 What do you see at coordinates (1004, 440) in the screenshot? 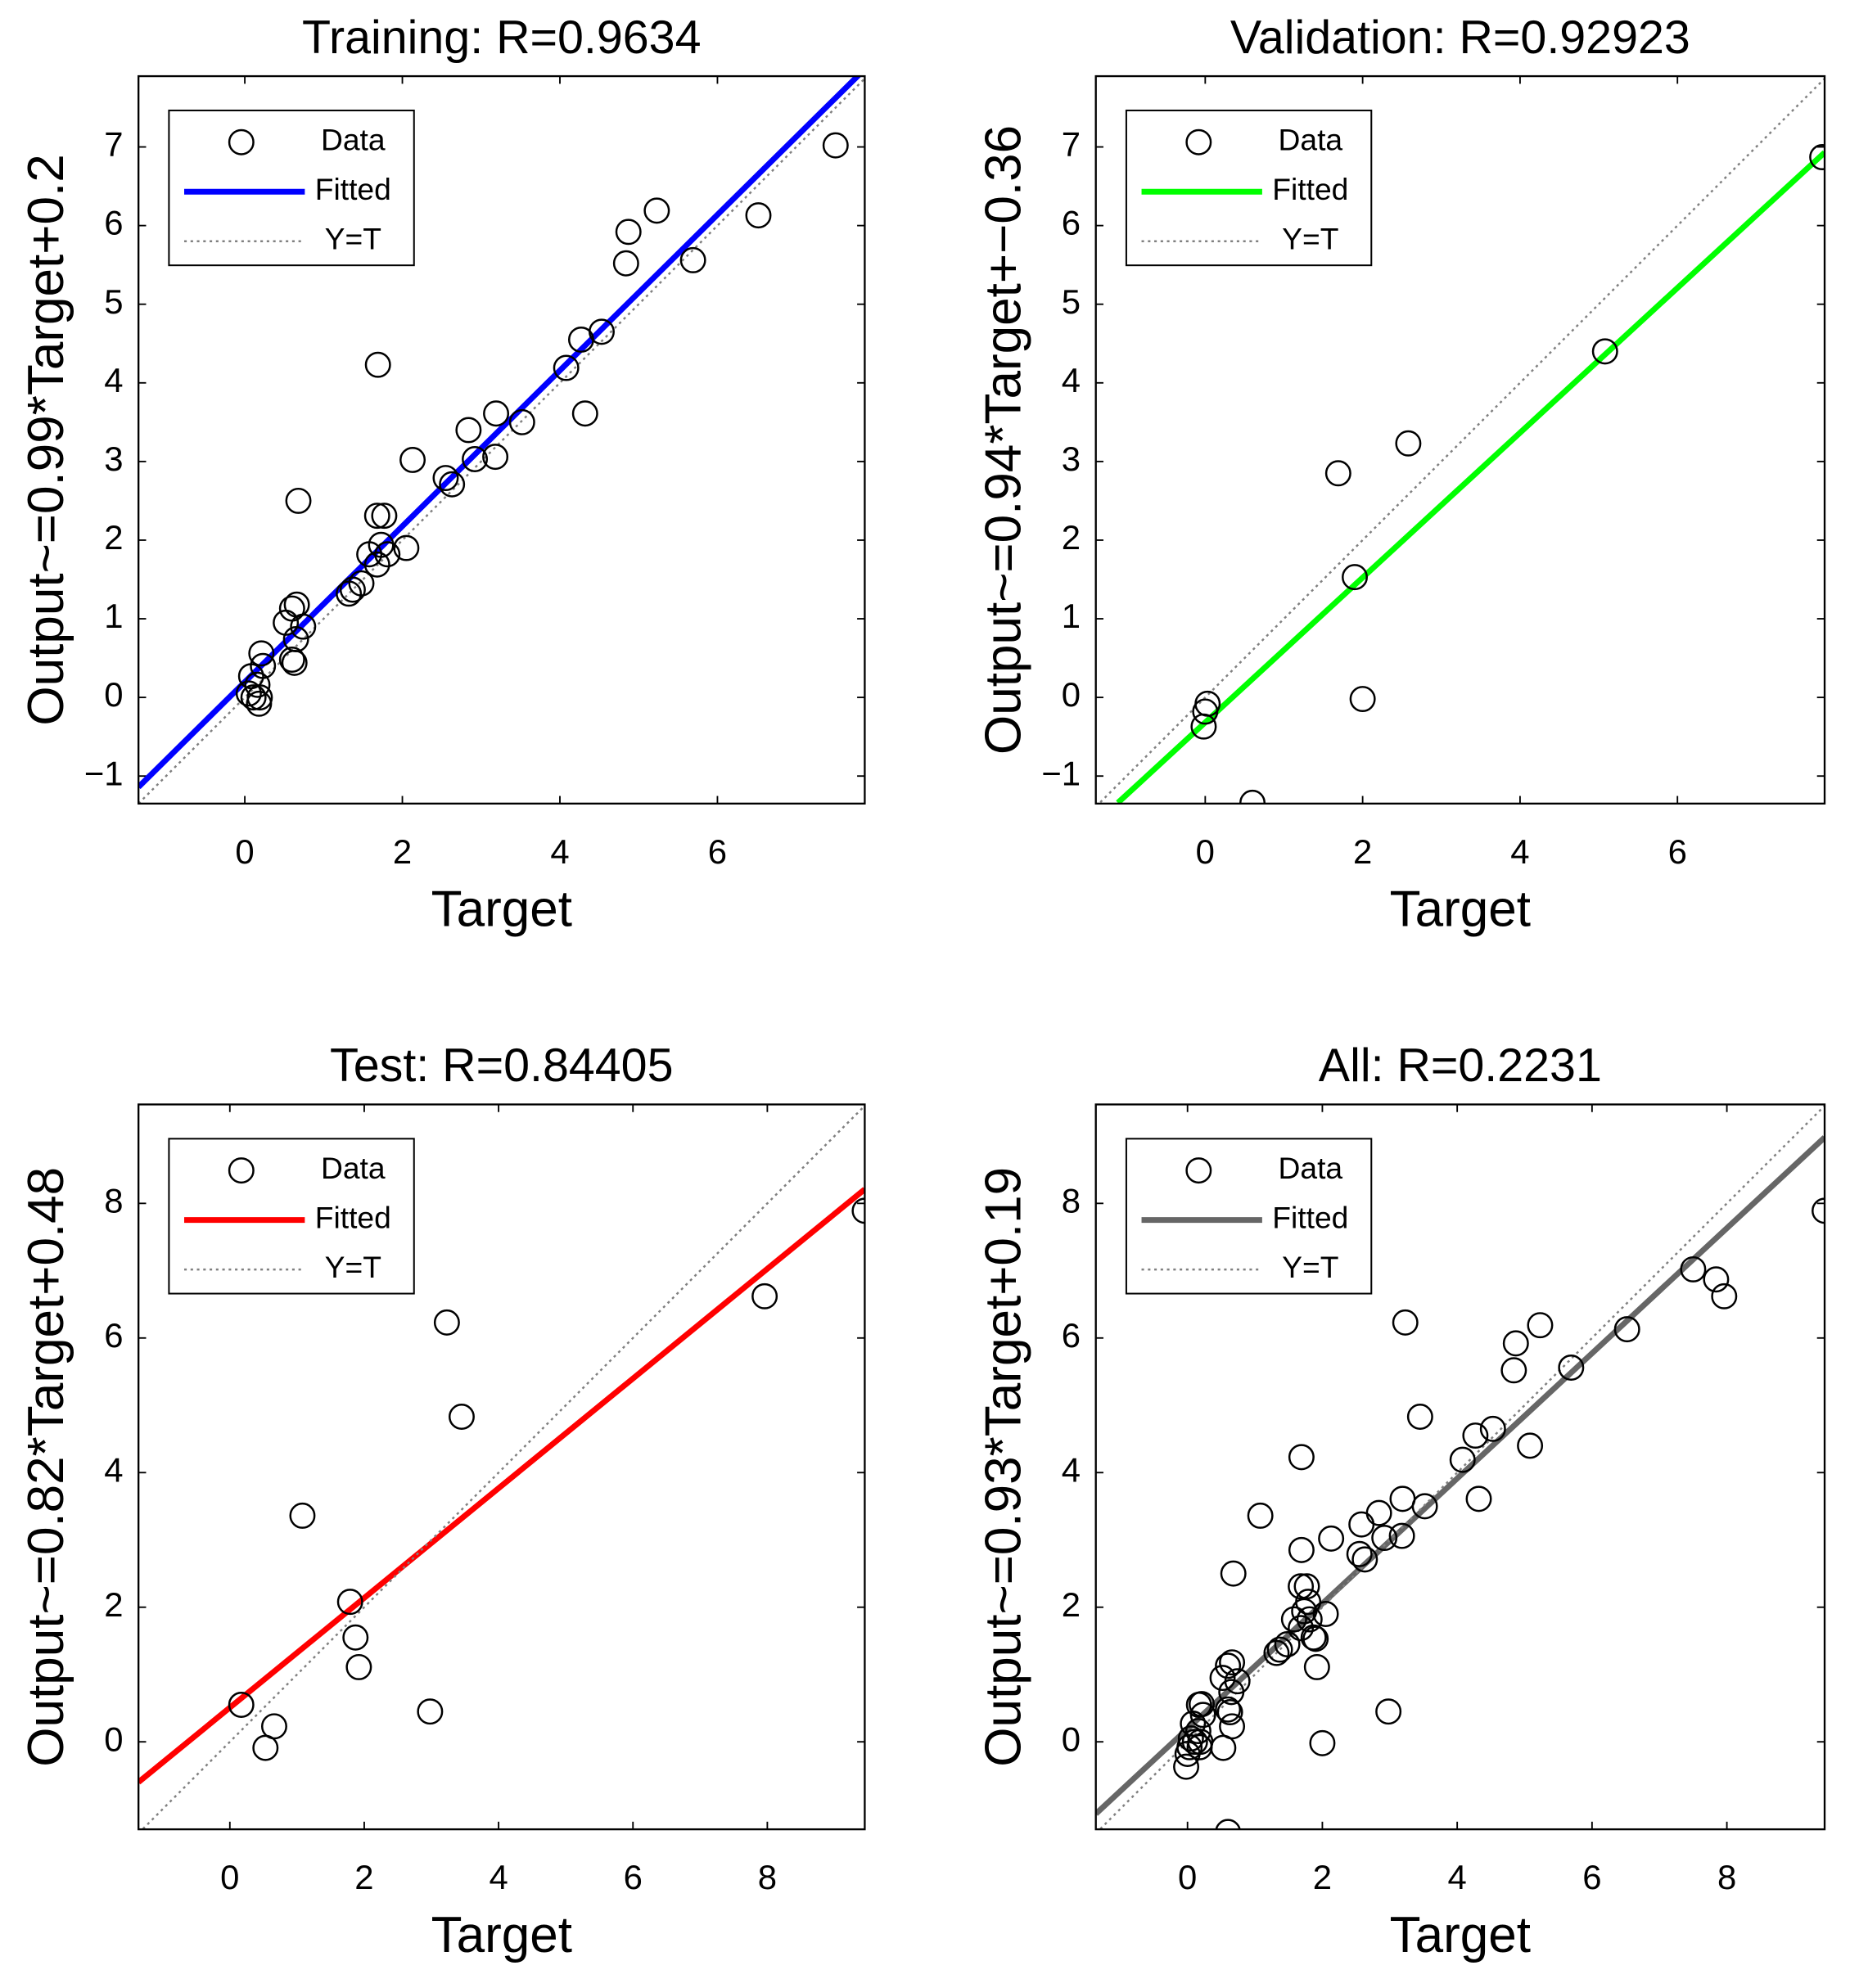
I see `y-axis-label: Output~=0.94*Target+−0.36` at bounding box center [1004, 440].